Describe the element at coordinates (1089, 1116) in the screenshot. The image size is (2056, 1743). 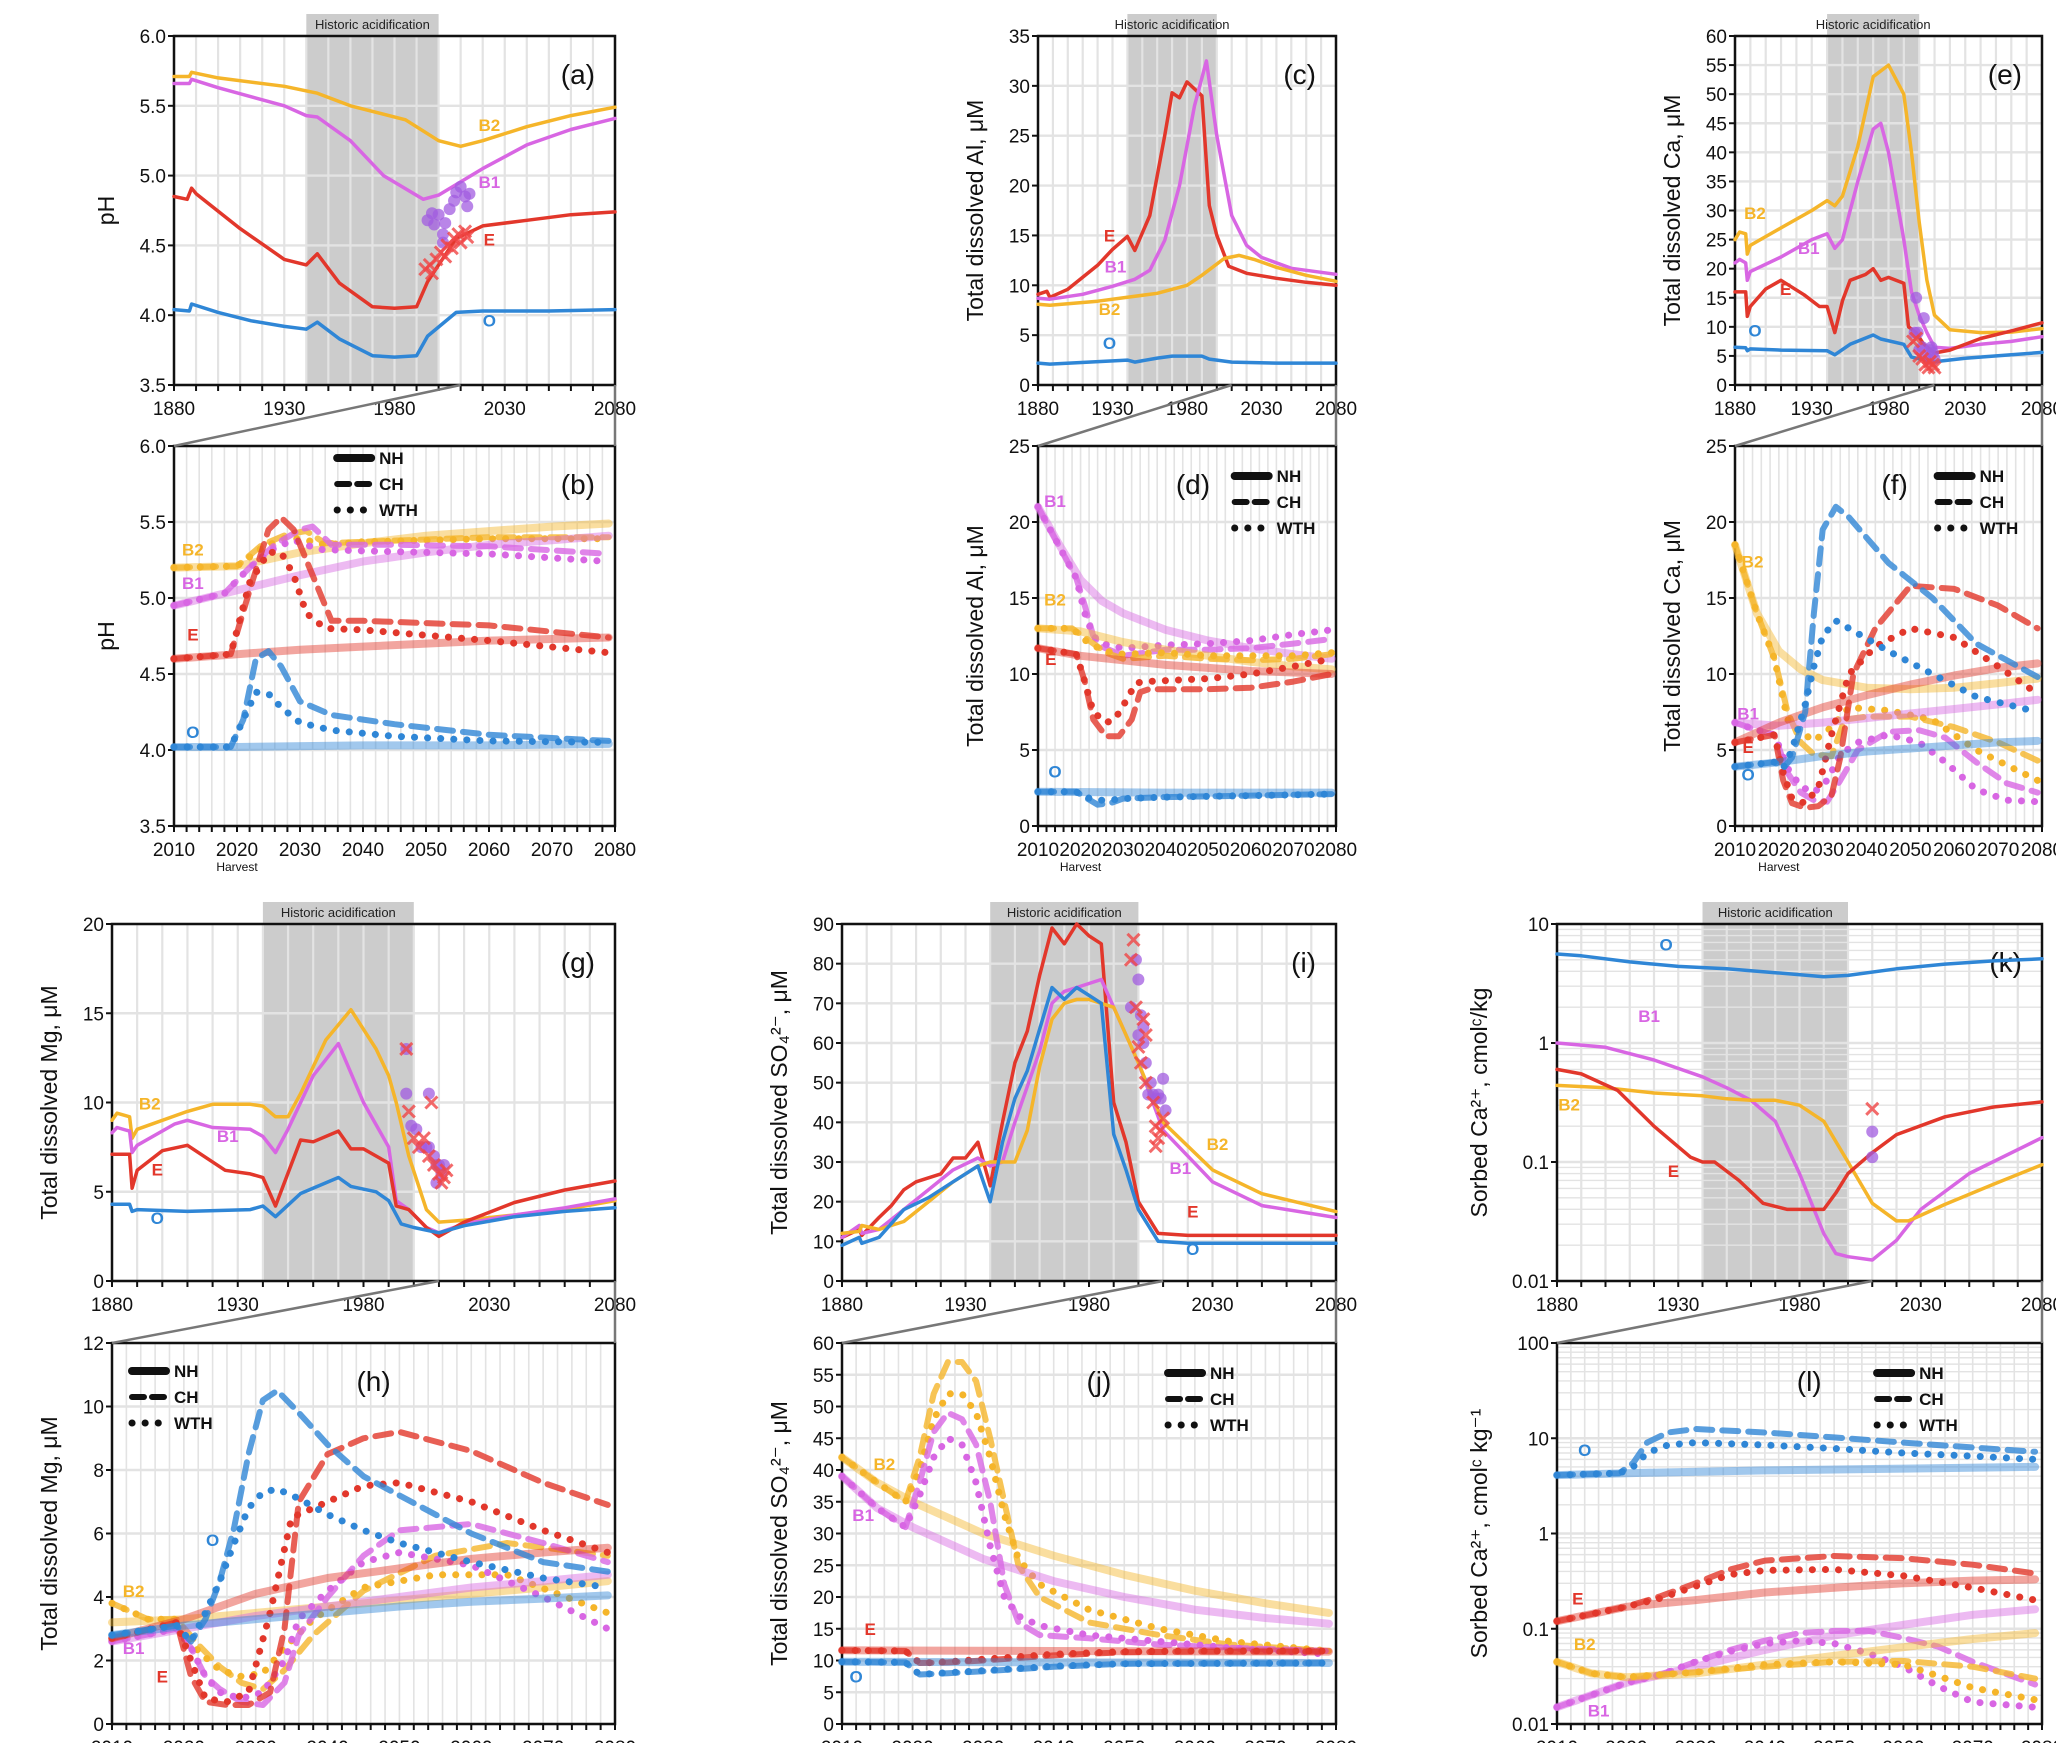
I see `series-O` at that location.